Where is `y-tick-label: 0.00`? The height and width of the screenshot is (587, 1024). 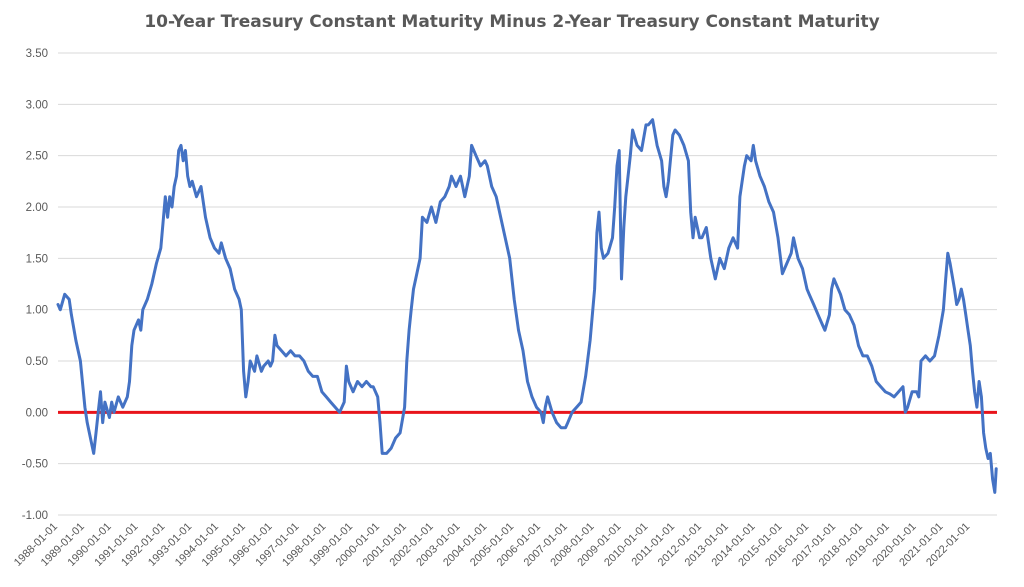 y-tick-label: 0.00 is located at coordinates (37, 413).